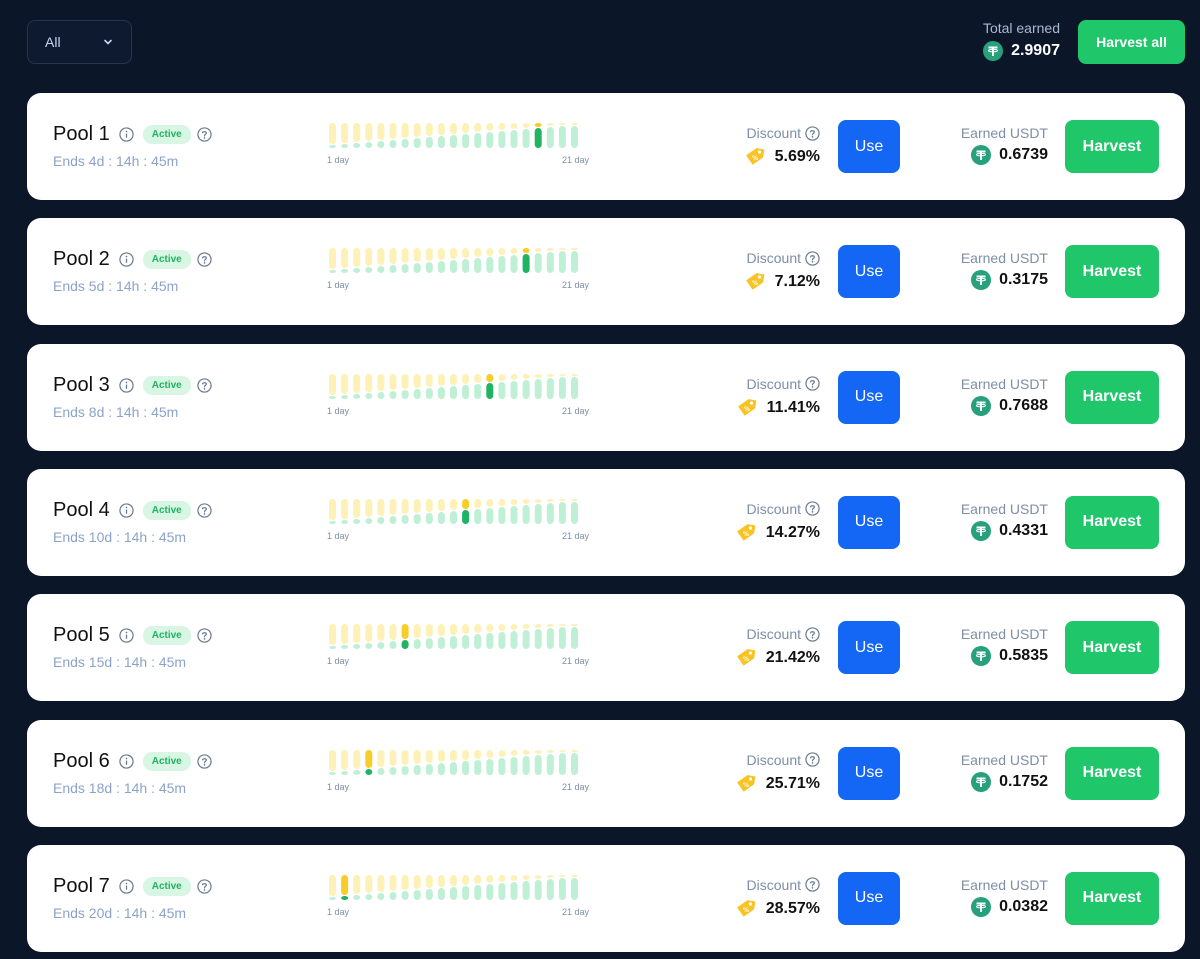 This screenshot has height=959, width=1200. I want to click on status-badge: Active, so click(166, 510).